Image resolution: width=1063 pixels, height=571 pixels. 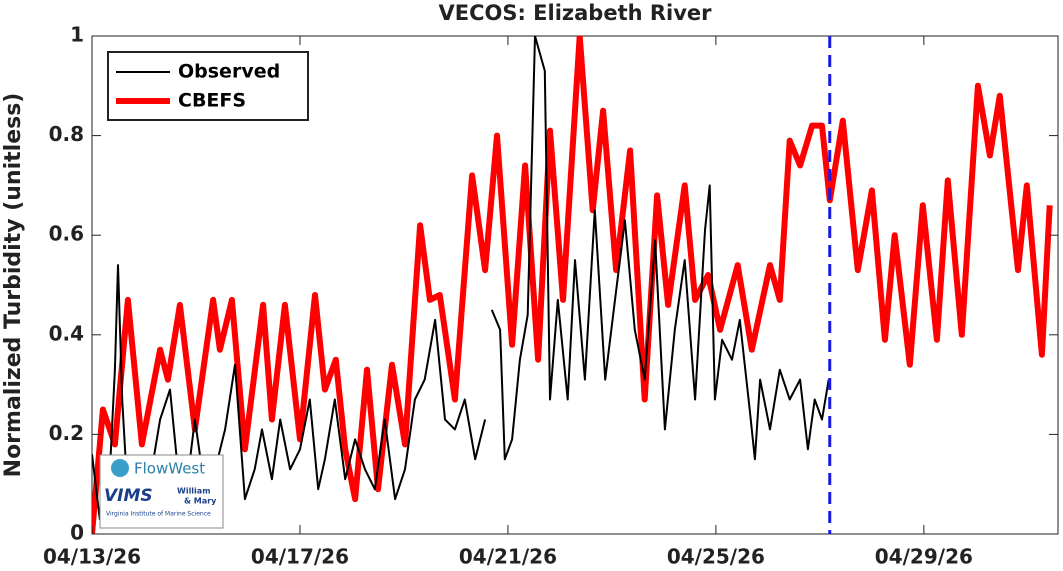 What do you see at coordinates (77, 533) in the screenshot?
I see `y-tick-label: 0` at bounding box center [77, 533].